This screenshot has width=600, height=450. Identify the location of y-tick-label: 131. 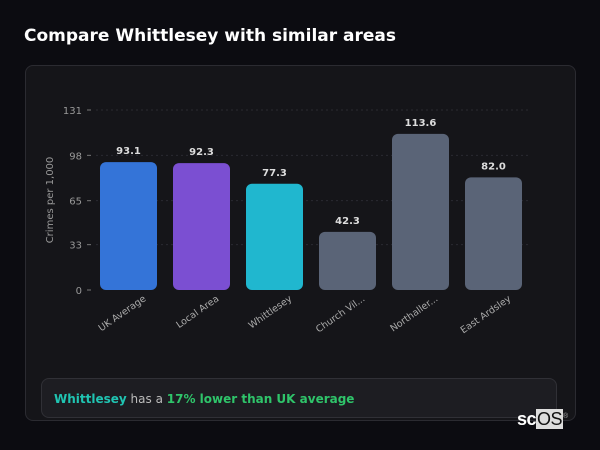
(72, 111).